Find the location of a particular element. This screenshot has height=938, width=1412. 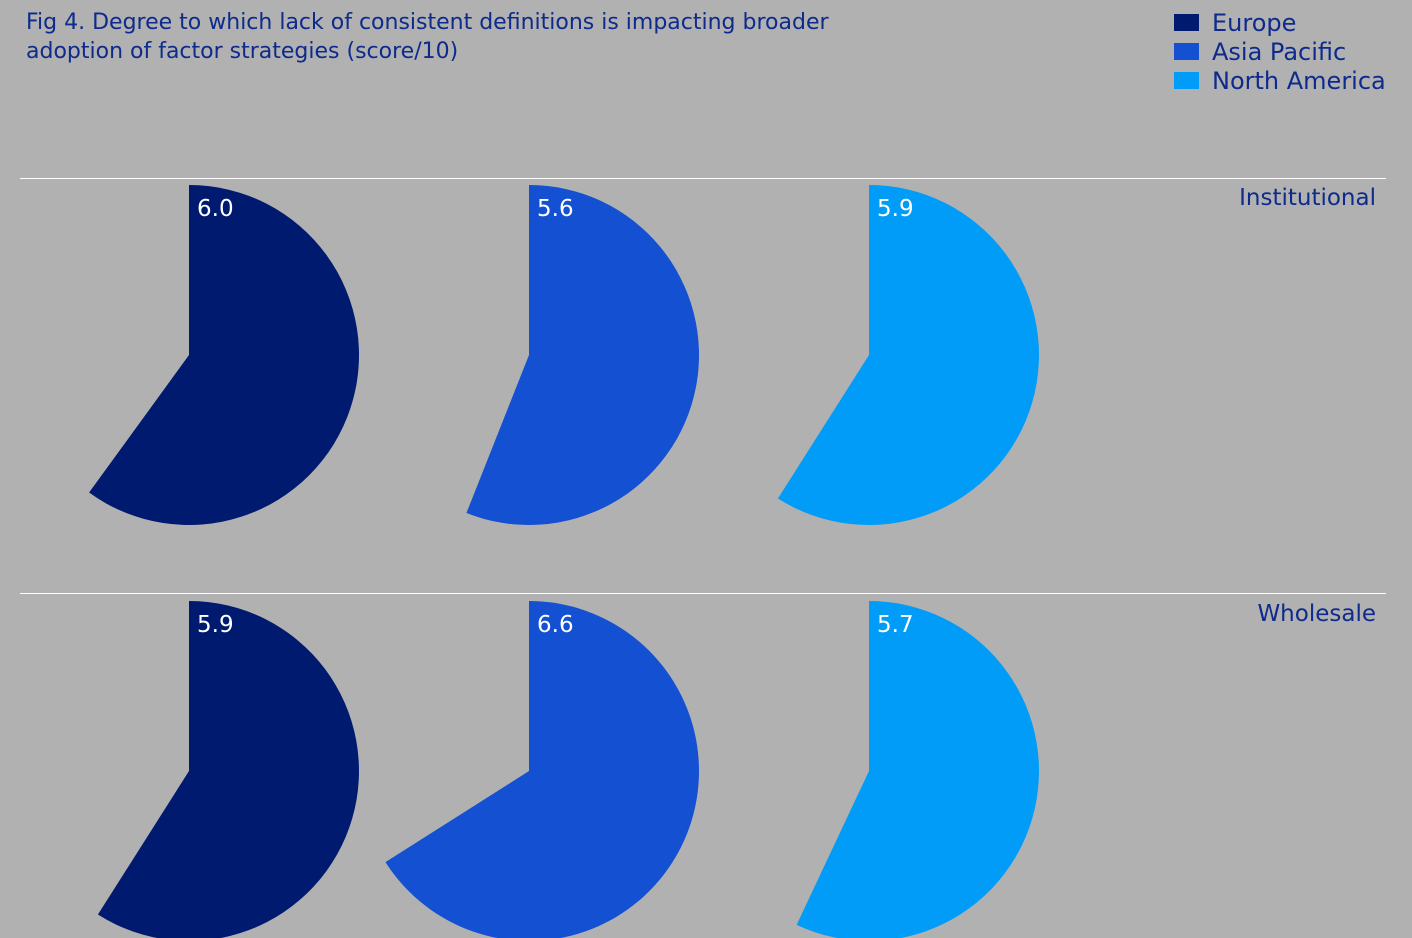

legend-swatch-asia-pacific is located at coordinates (1186, 51).